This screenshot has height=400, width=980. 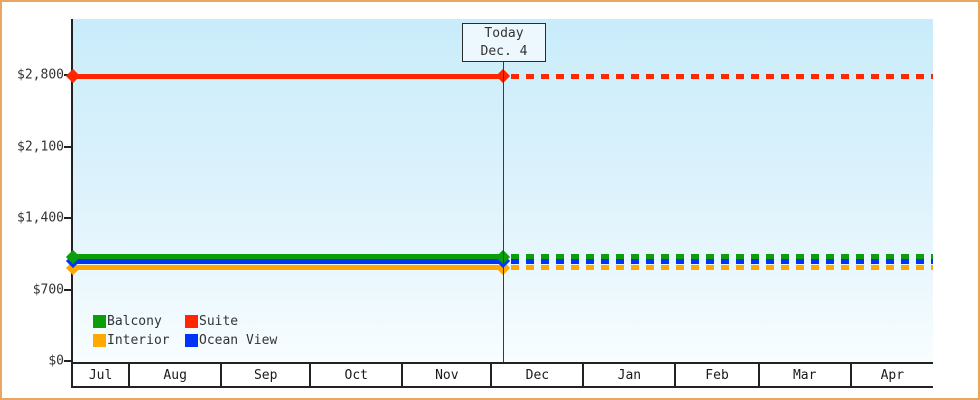 I want to click on x-axis-month-strip: Jul Aug Sep Oct Nov Dec Jan Feb Mar Apr, so click(x=502, y=375).